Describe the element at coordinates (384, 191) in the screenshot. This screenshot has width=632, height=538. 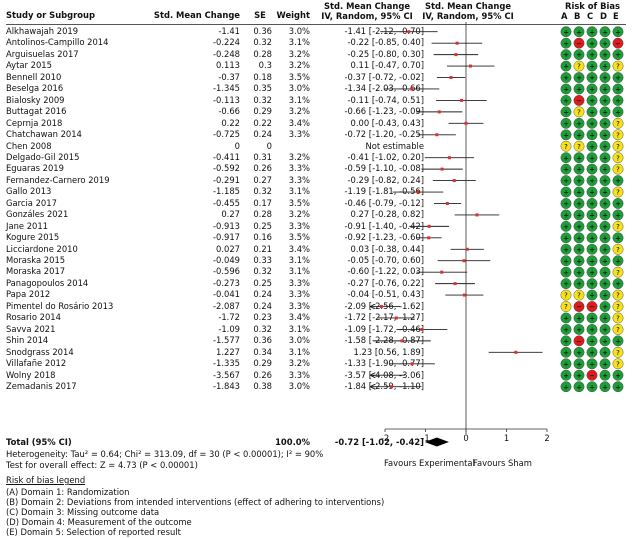
I see `ci-value: -1.19 [-1.81, -0.56]` at that location.